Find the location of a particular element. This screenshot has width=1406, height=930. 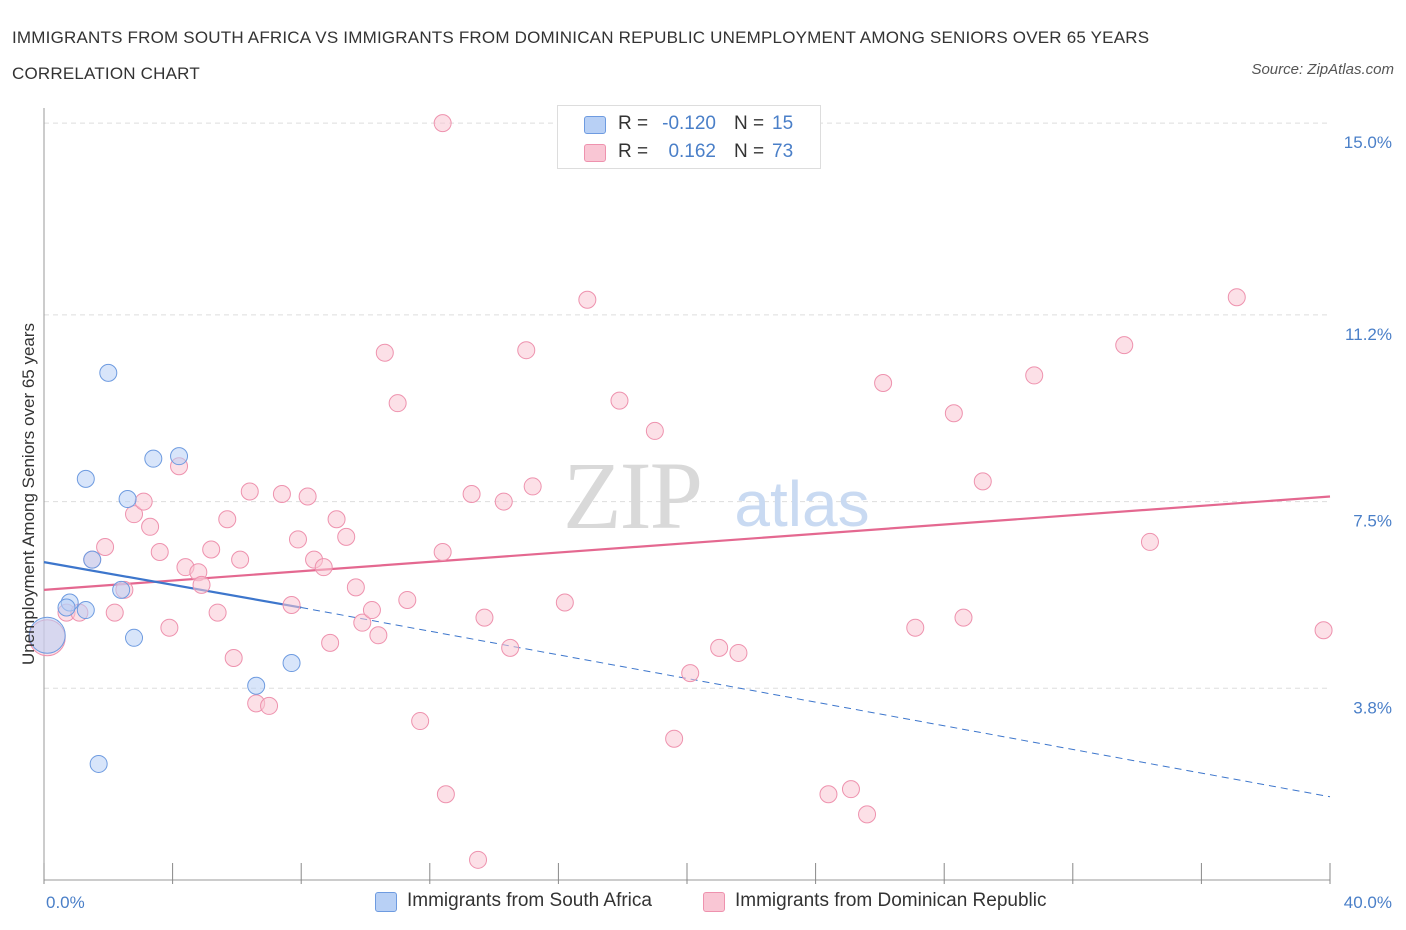

y-axis-label: Unemployment Among Seniors over 65 years is located at coordinates (28, 494).